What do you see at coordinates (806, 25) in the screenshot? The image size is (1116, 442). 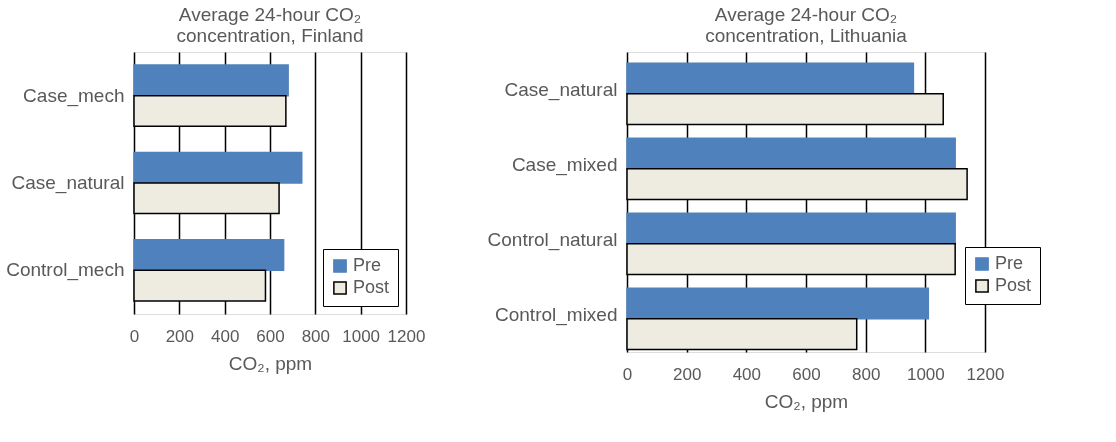 I see `chart-title: Average 24-hour CO₂ concentration, Lithuania` at bounding box center [806, 25].